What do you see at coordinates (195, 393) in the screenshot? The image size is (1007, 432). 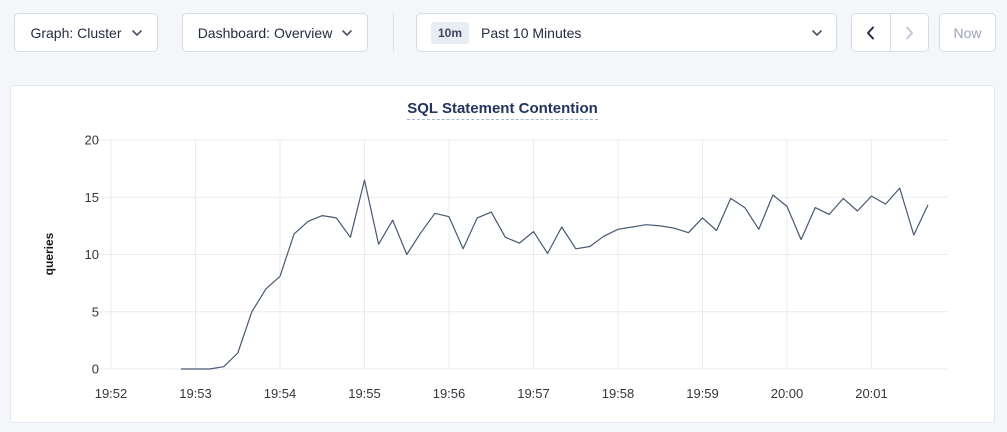 I see `svg-text: 19:53` at bounding box center [195, 393].